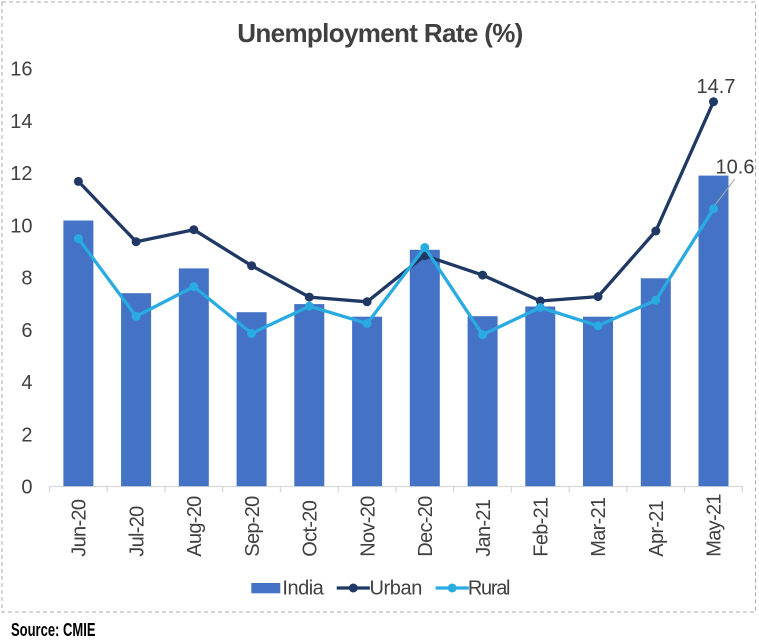 The image size is (759, 643). Describe the element at coordinates (26, 383) in the screenshot. I see `svg-text: 4` at that location.